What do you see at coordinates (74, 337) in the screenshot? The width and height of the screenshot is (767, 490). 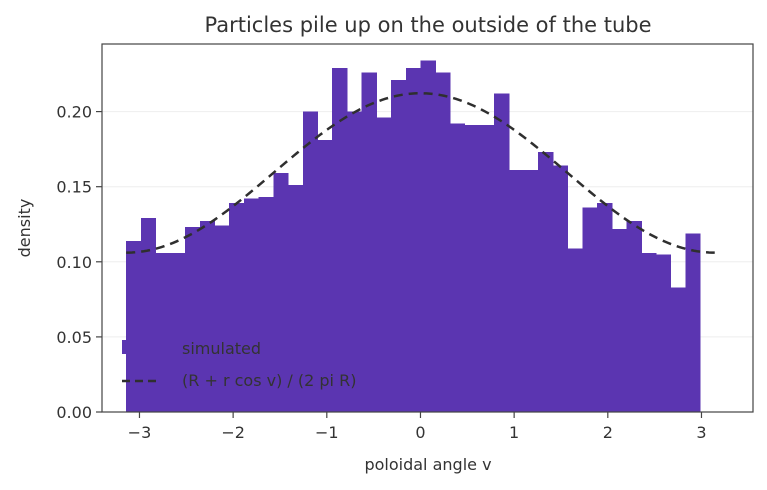 I see `y-tick-label: 0.05` at bounding box center [74, 337].